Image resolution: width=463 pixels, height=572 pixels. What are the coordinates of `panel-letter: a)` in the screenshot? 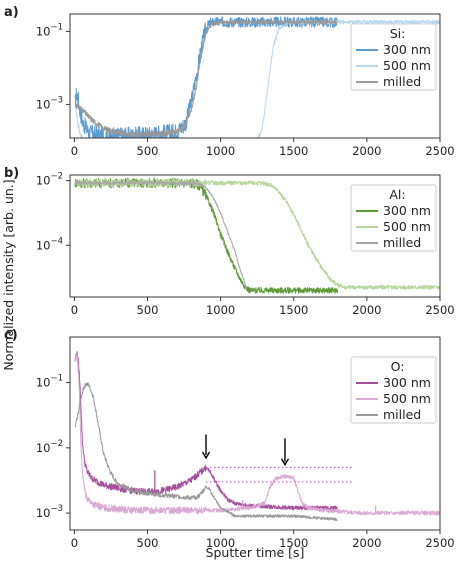 It's located at (11, 12).